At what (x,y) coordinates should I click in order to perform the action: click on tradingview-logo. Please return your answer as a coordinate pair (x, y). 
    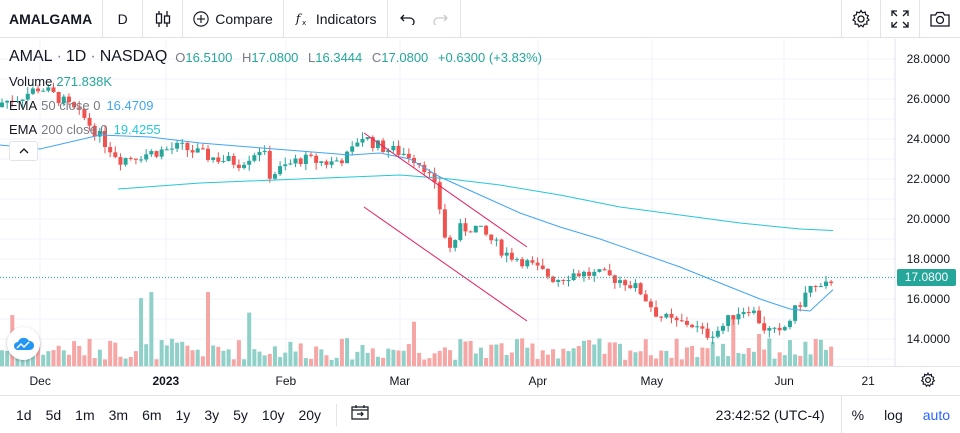
    Looking at the image, I should click on (23, 343).